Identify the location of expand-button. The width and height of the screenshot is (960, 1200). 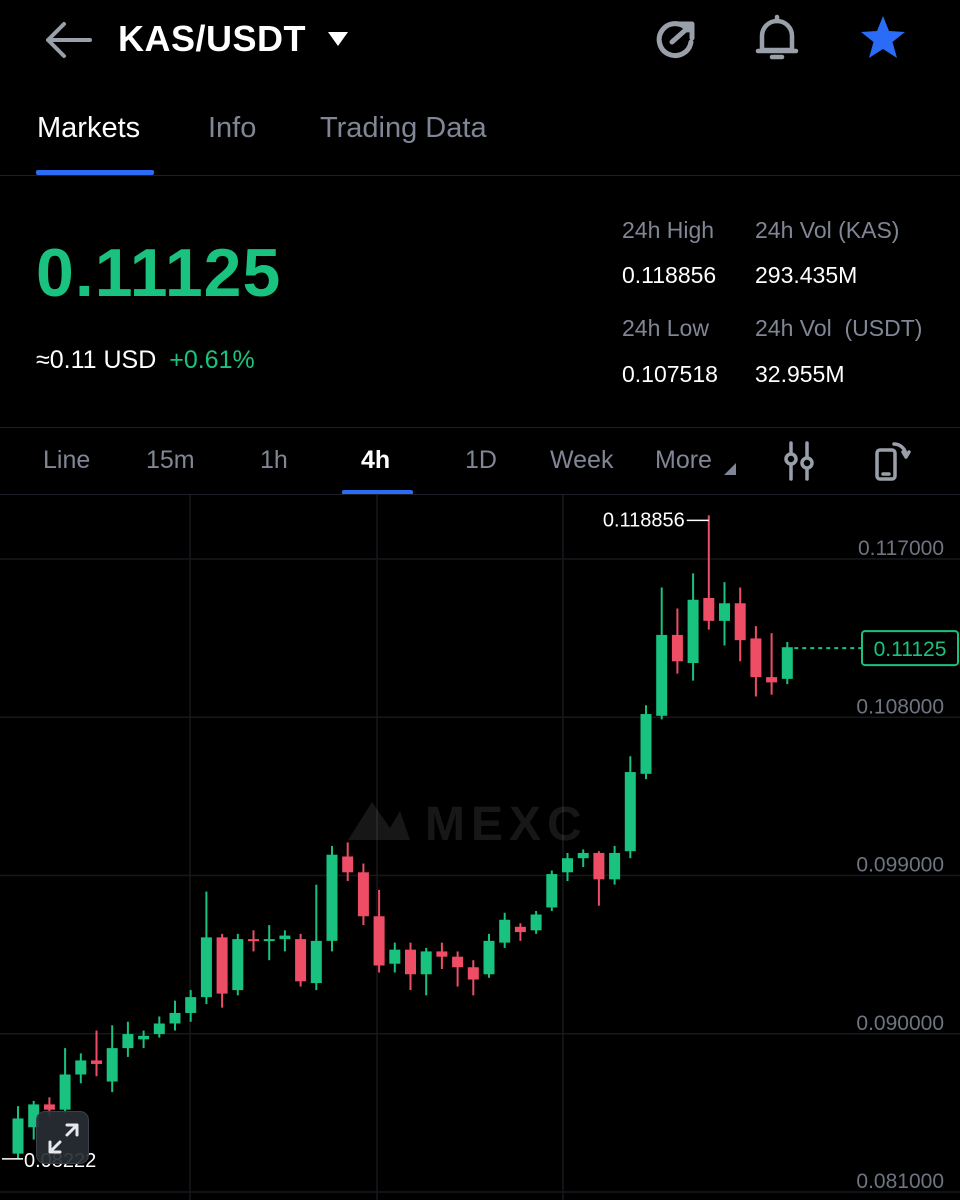
(62, 1137).